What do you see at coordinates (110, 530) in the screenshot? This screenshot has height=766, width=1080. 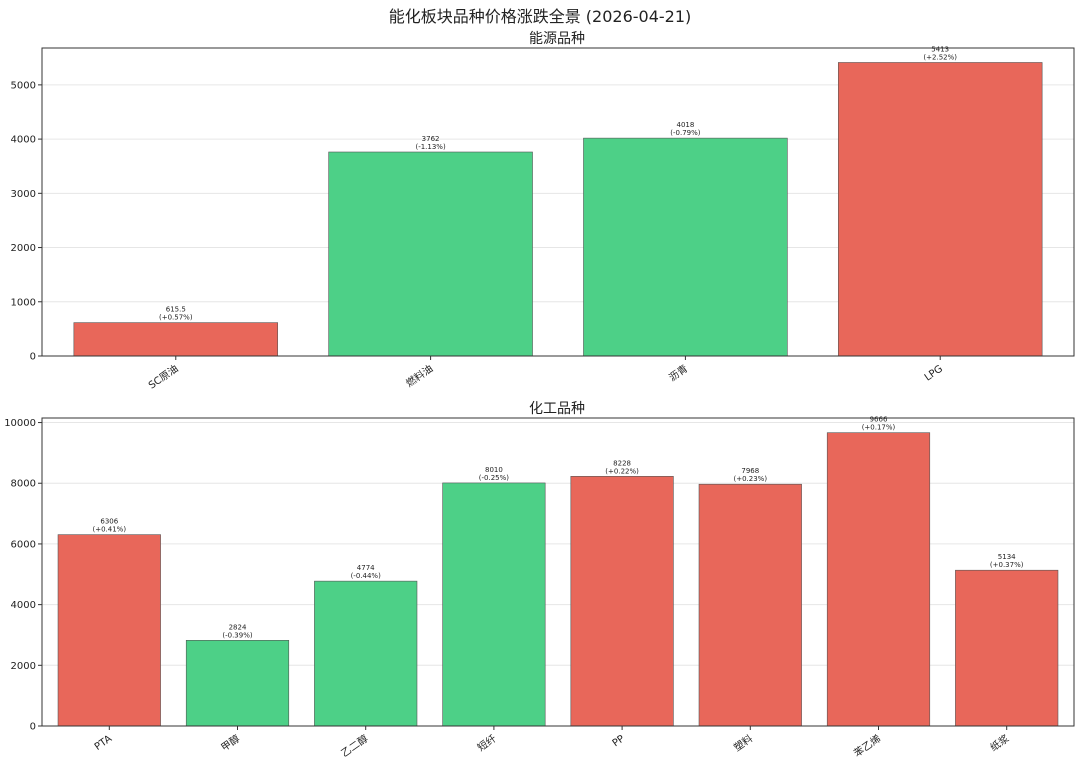 I see `chemical-change-label: (+0.41%)` at bounding box center [110, 530].